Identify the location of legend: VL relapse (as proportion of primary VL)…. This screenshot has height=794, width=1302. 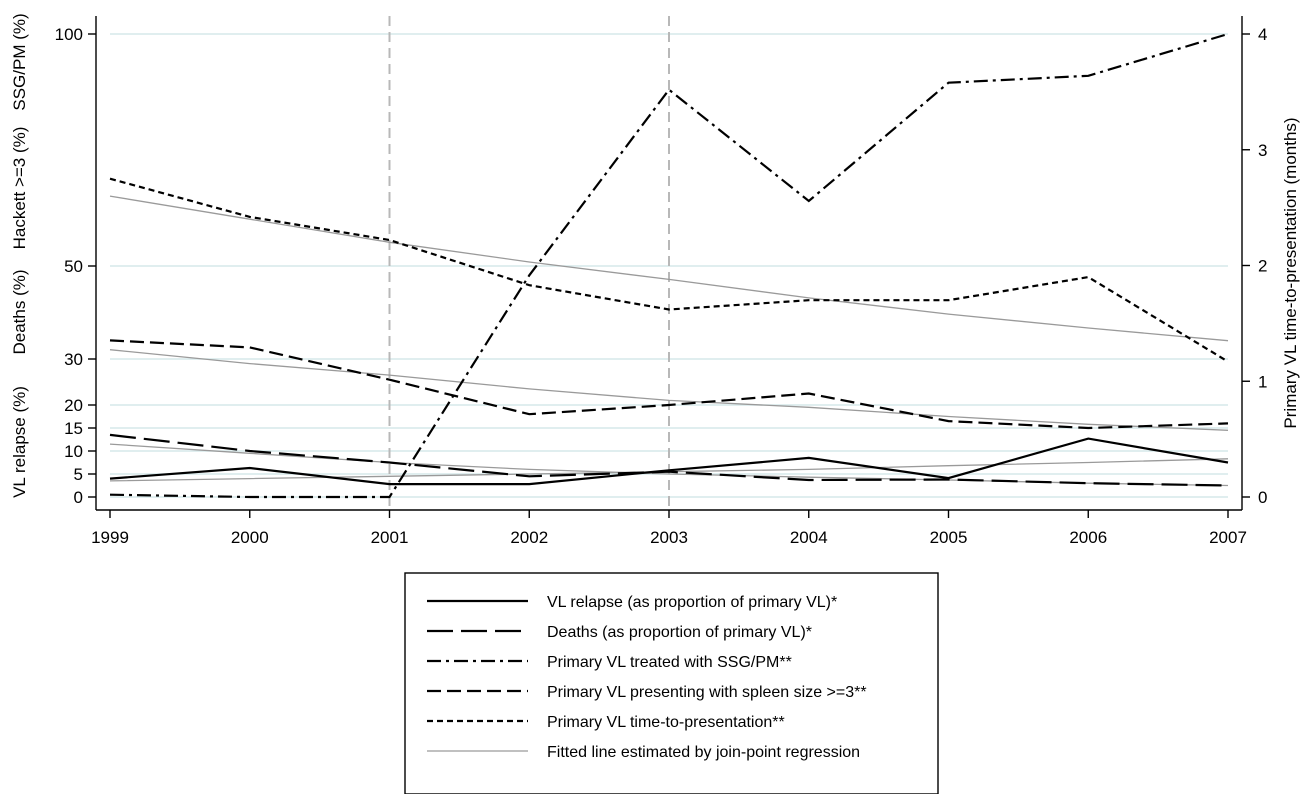
(671, 683).